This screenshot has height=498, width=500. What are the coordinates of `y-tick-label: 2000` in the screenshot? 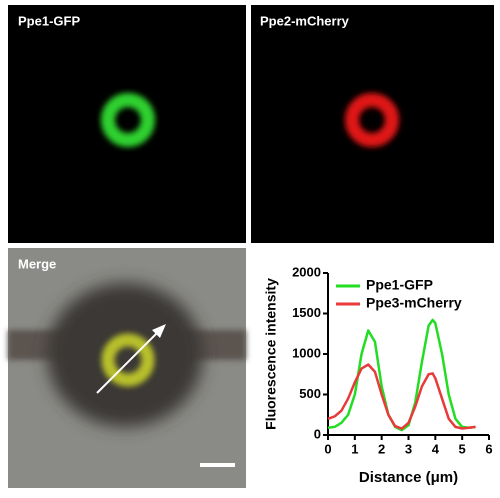 It's located at (306, 271).